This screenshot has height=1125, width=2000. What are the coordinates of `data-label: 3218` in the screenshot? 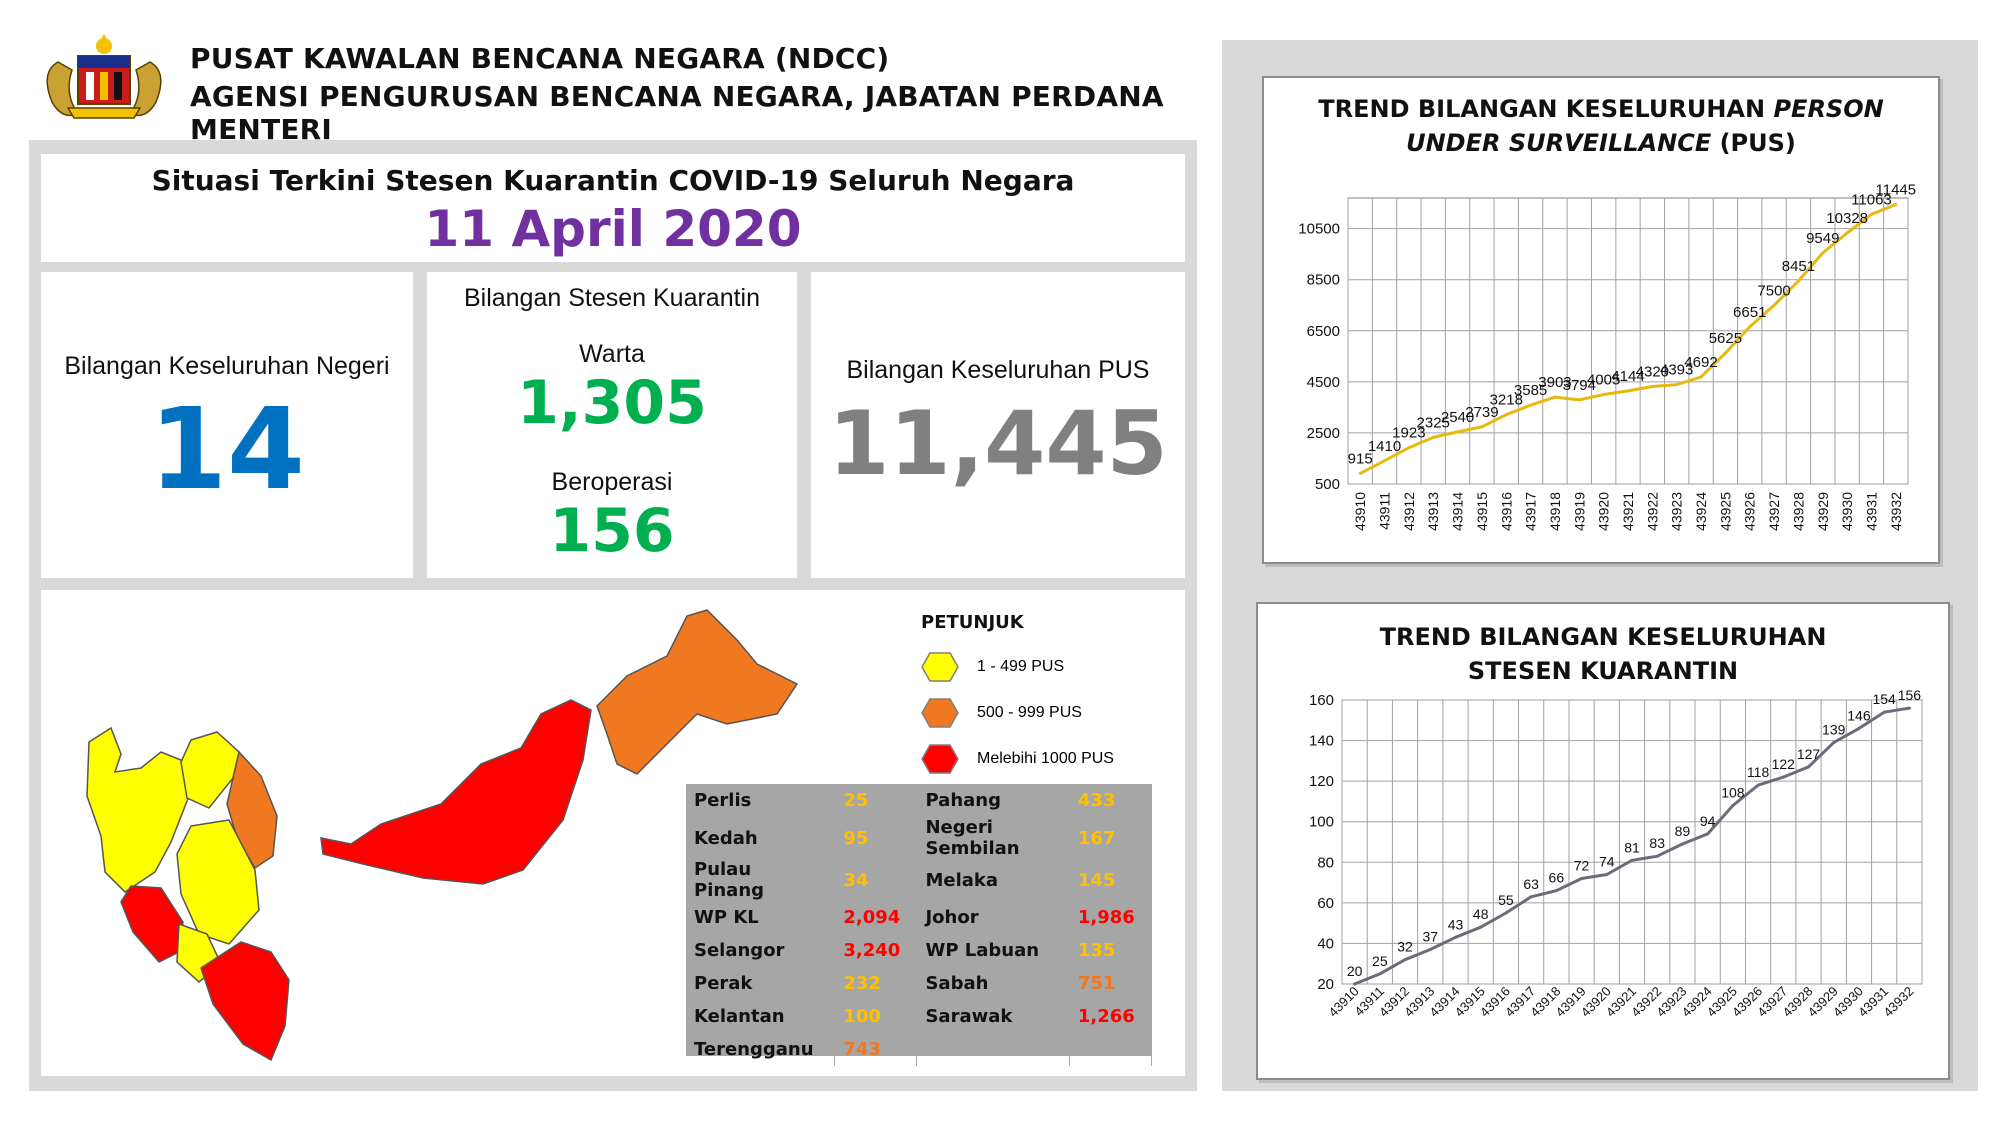 It's located at (1506, 400).